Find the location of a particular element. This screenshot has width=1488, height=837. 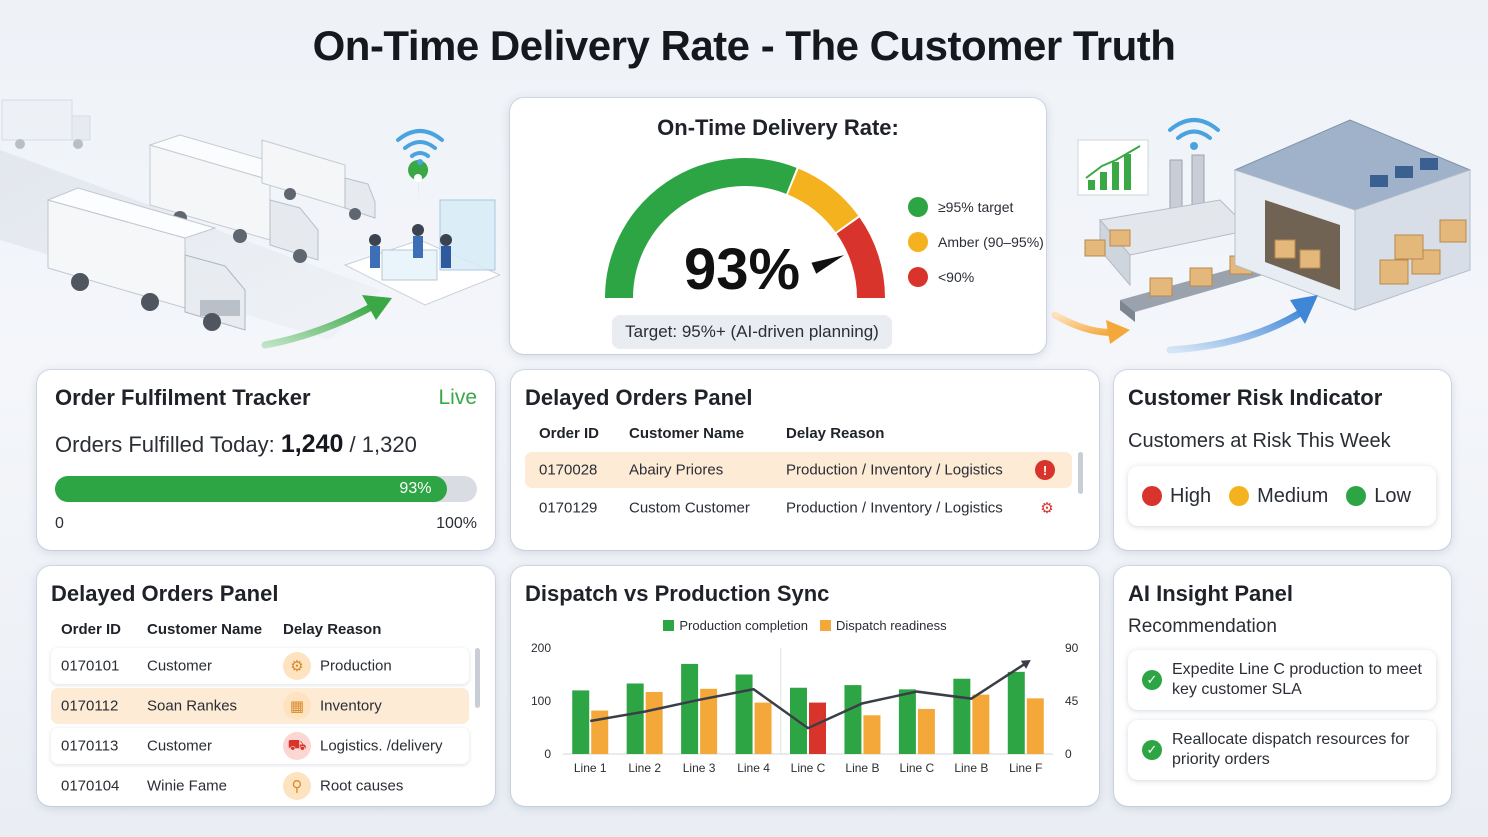

category-label: Line 3 is located at coordinates (699, 768).